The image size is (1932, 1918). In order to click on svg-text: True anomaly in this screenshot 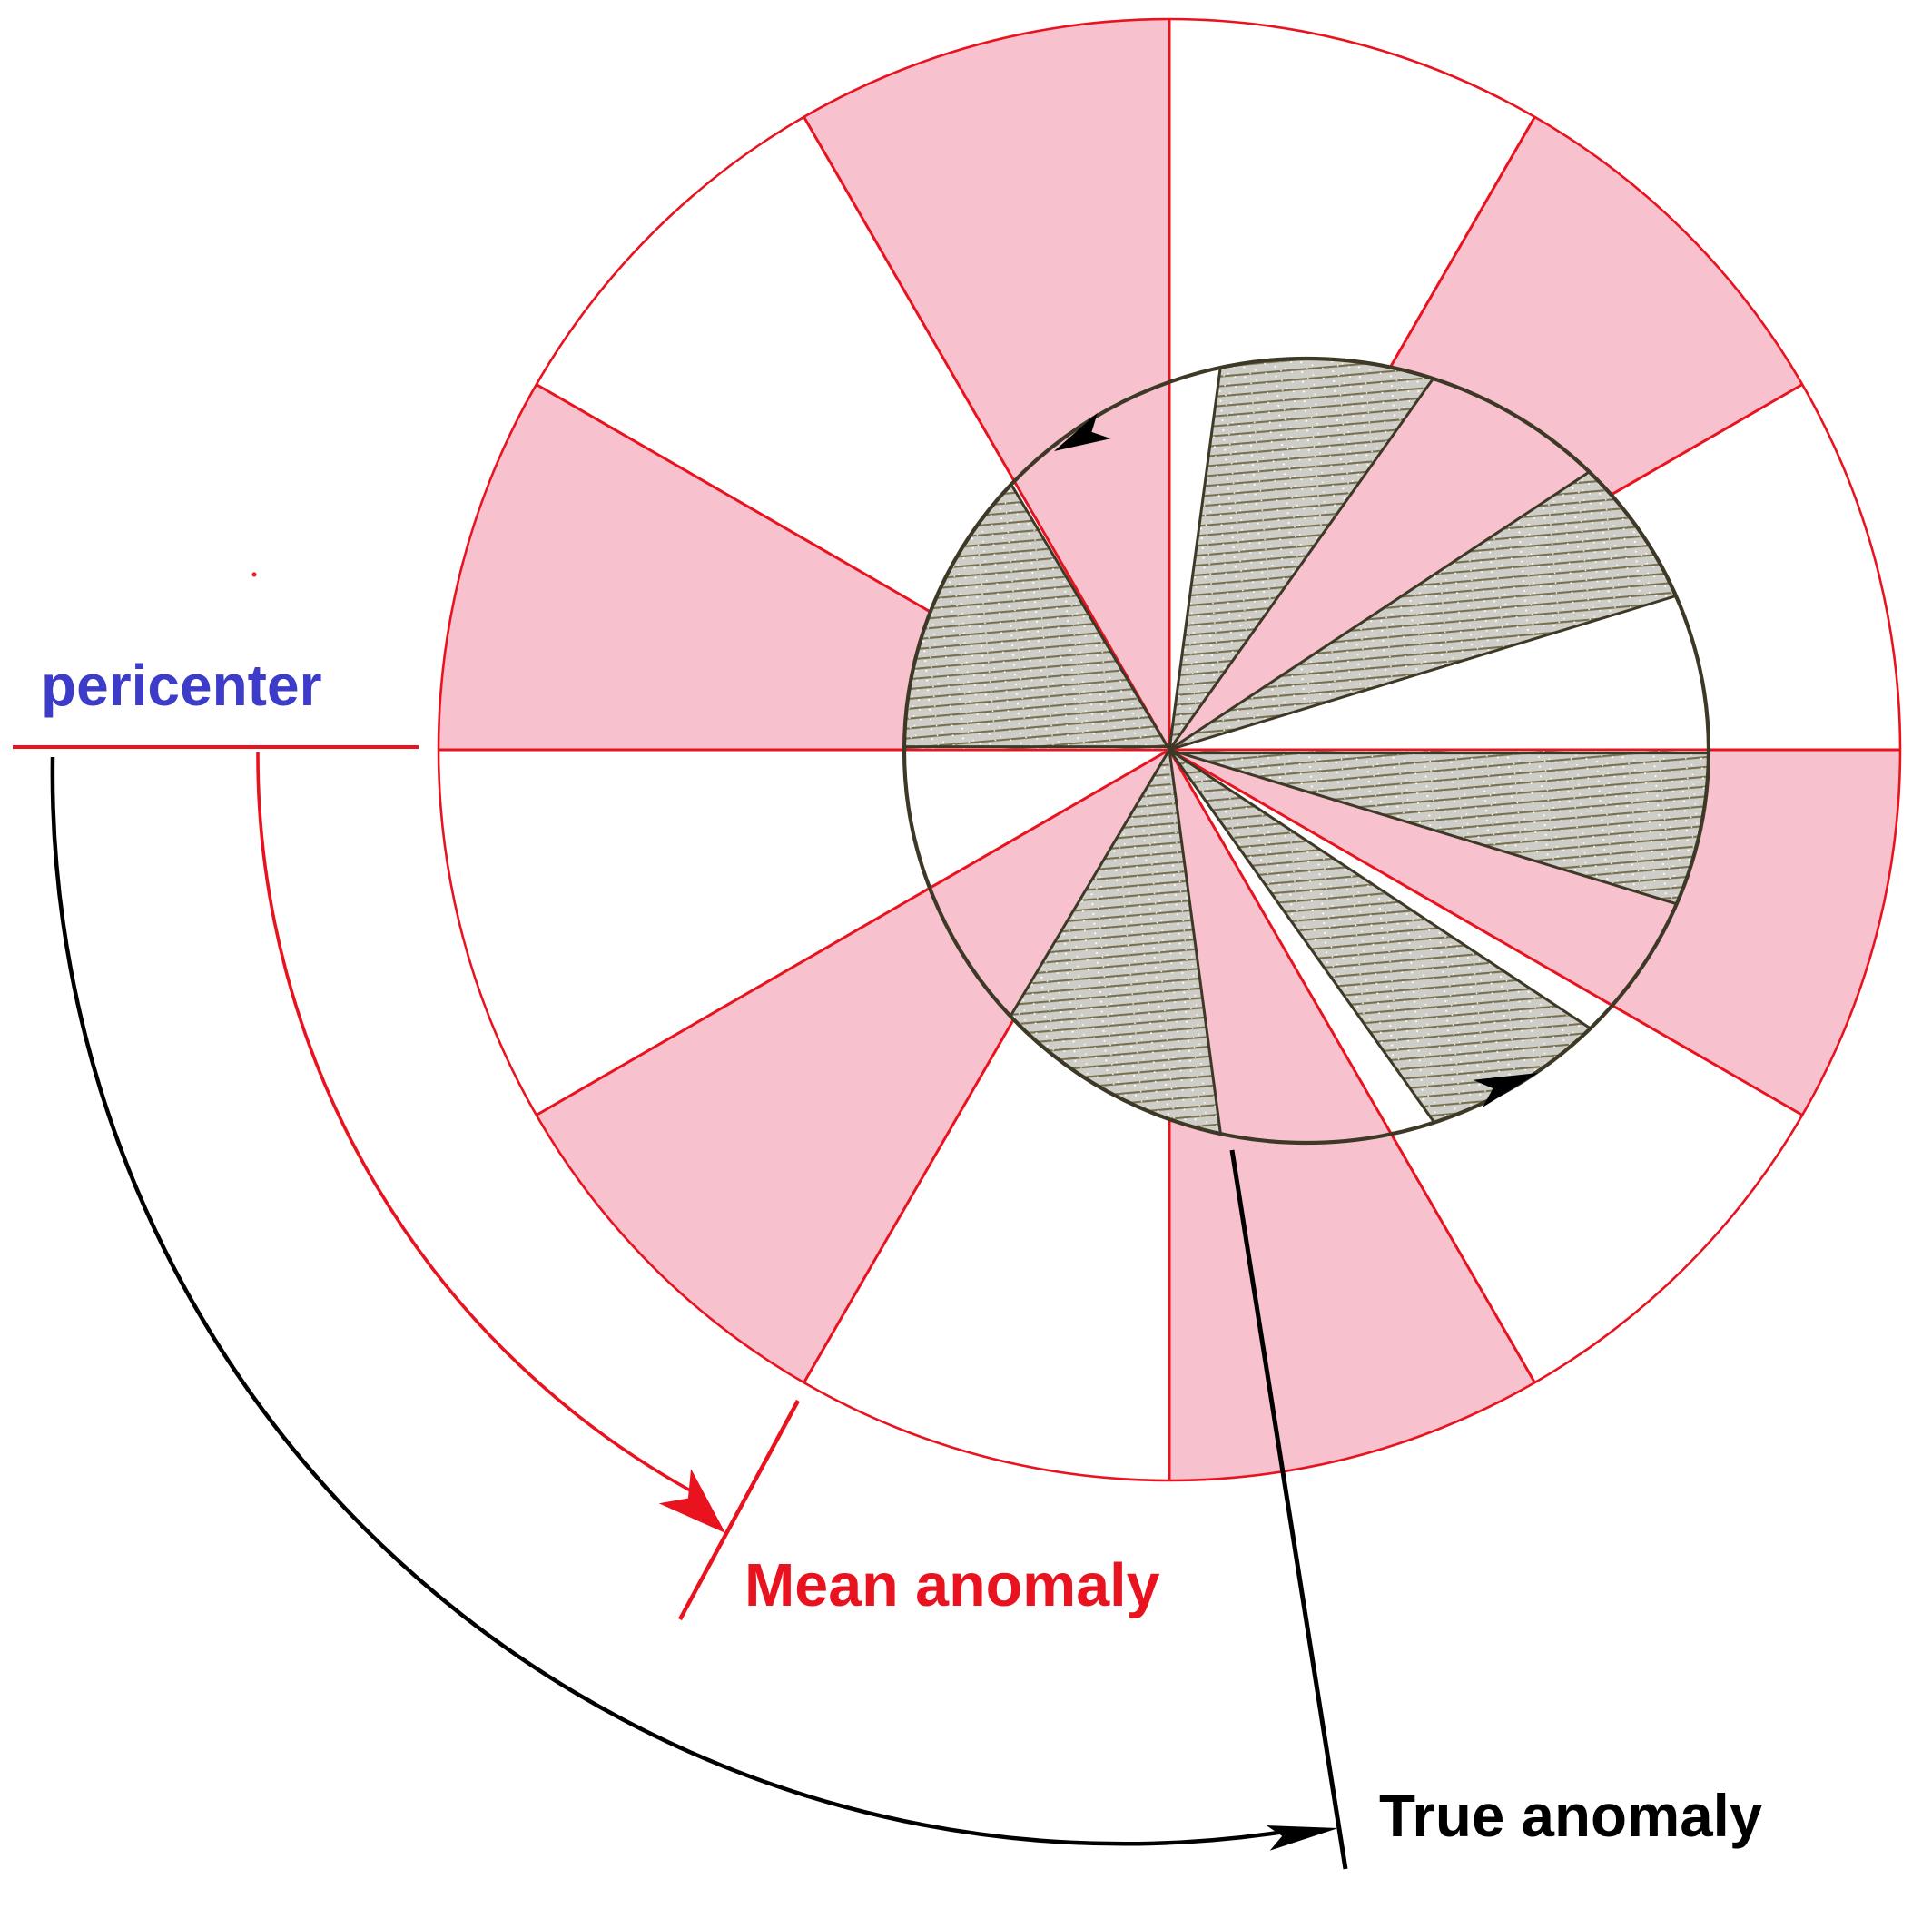, I will do `click(1571, 1816)`.